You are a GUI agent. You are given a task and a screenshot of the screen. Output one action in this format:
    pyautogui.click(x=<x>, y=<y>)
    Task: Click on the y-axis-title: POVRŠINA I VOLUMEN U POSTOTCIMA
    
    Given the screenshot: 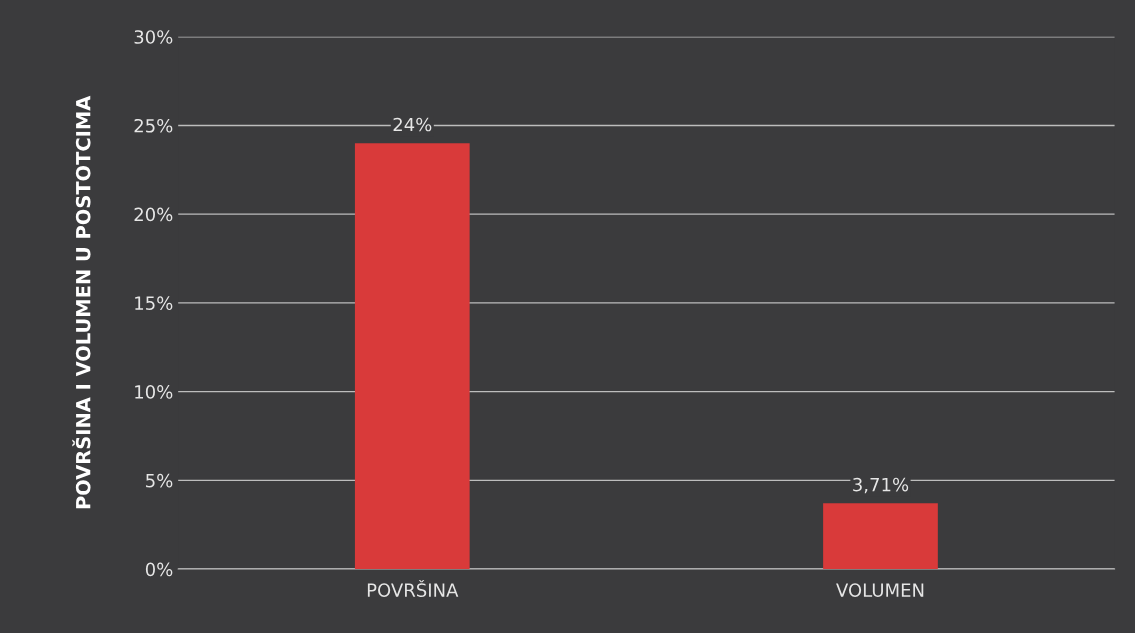 What is the action you would take?
    pyautogui.click(x=81, y=302)
    